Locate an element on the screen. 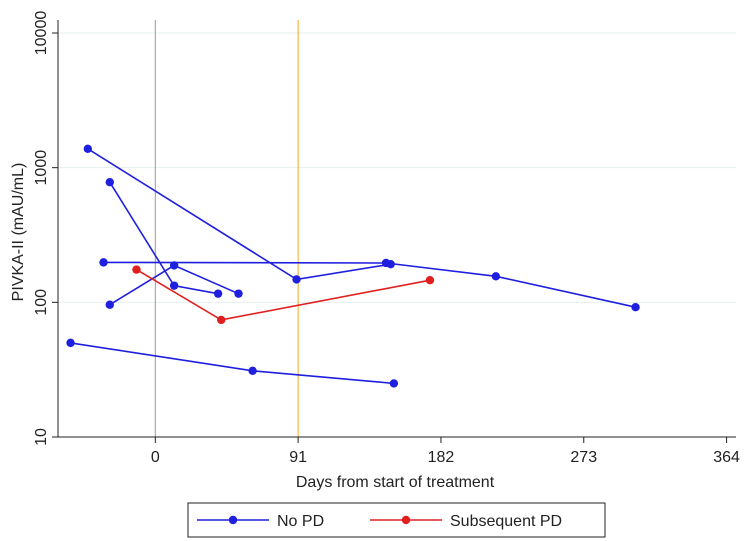 The width and height of the screenshot is (745, 541). y-tick-label-10: 10 is located at coordinates (41, 437).